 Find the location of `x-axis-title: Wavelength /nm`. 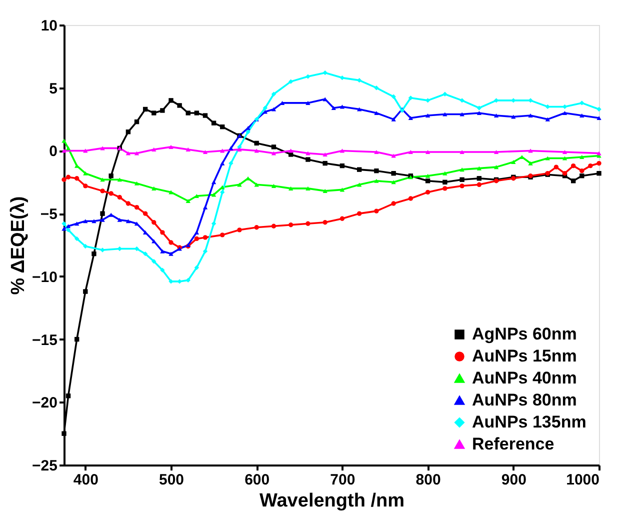

x-axis-title: Wavelength /nm is located at coordinates (332, 501).